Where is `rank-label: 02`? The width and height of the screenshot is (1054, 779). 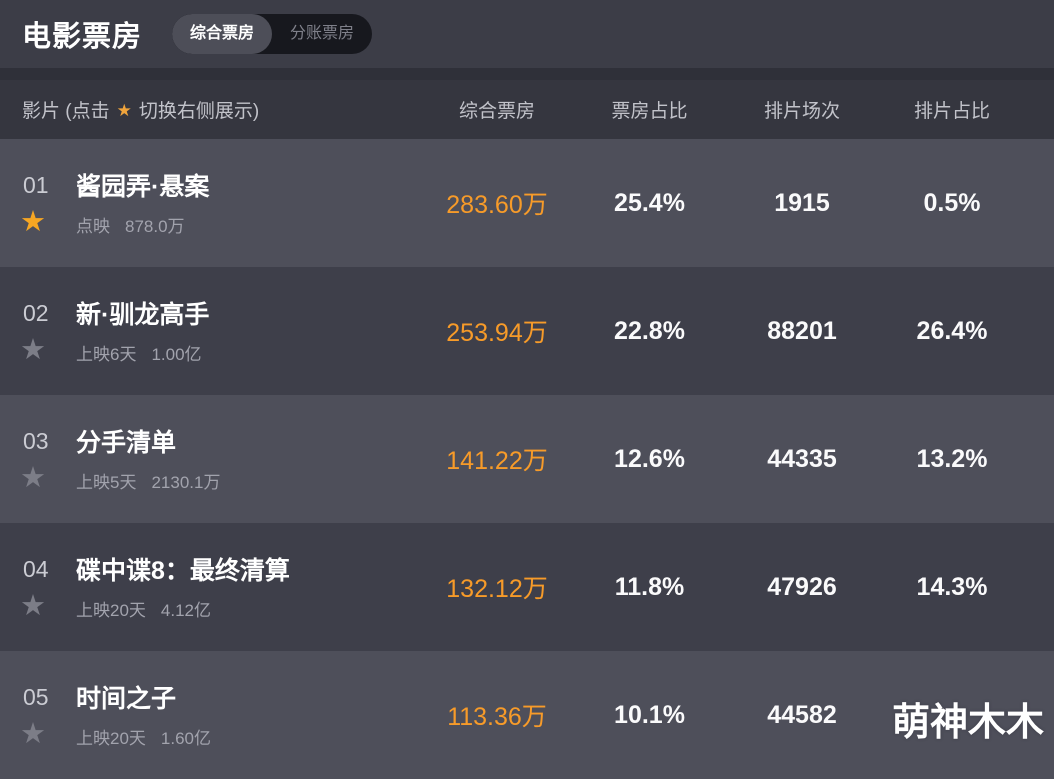 rank-label: 02 is located at coordinates (36, 313).